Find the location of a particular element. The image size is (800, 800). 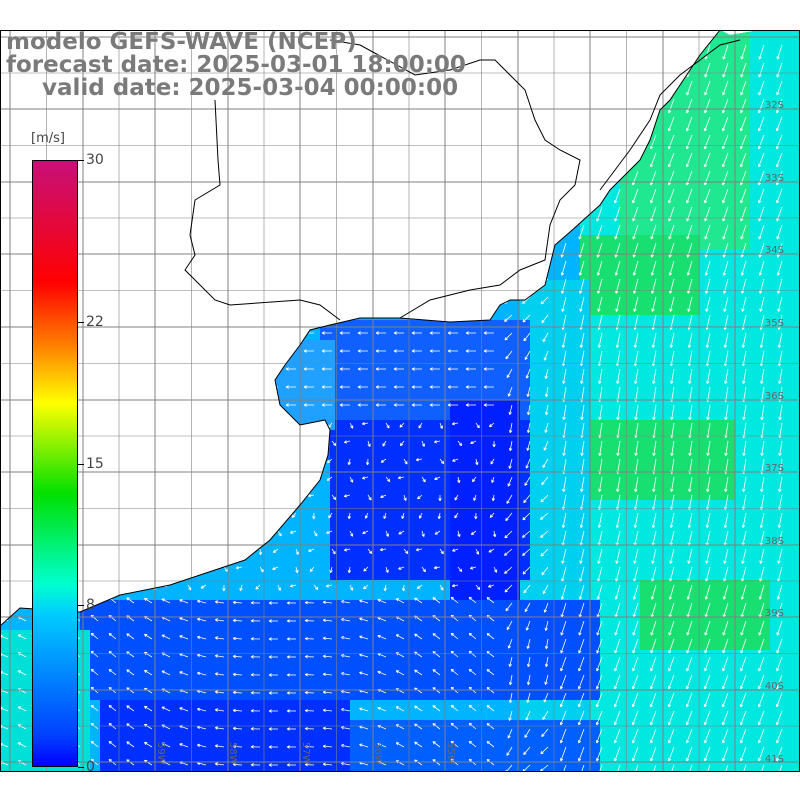

title-forecast-date: forecast date: 2025-03-01 18:00:00 is located at coordinates (236, 65).